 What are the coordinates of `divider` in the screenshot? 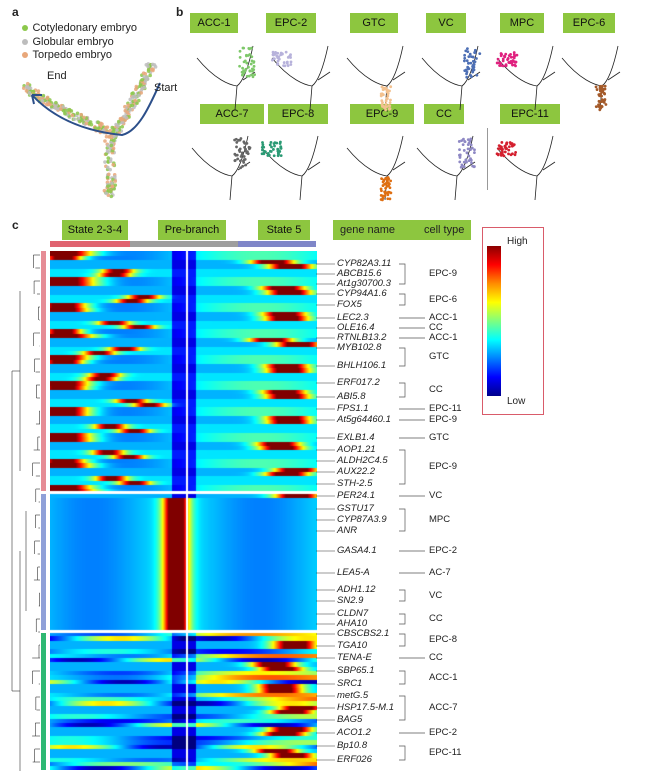 It's located at (487, 159).